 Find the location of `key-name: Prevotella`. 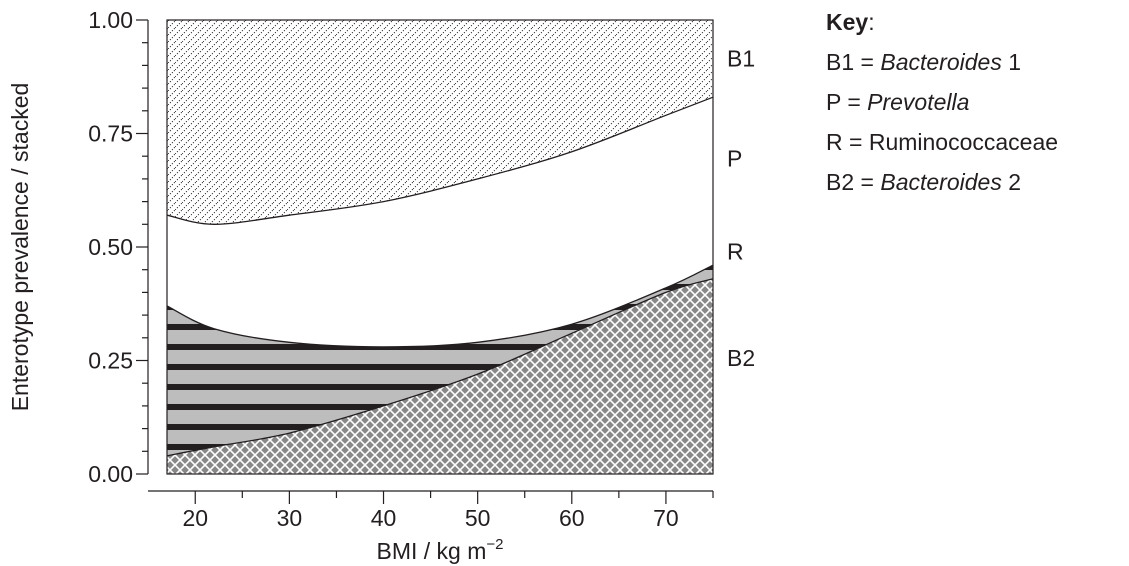

key-name: Prevotella is located at coordinates (918, 102).